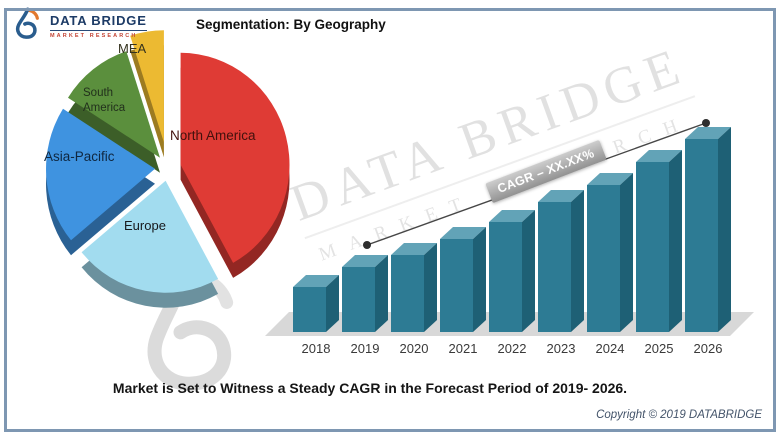 The height and width of the screenshot is (440, 780). Describe the element at coordinates (708, 348) in the screenshot. I see `bar-year-label: 2026` at that location.